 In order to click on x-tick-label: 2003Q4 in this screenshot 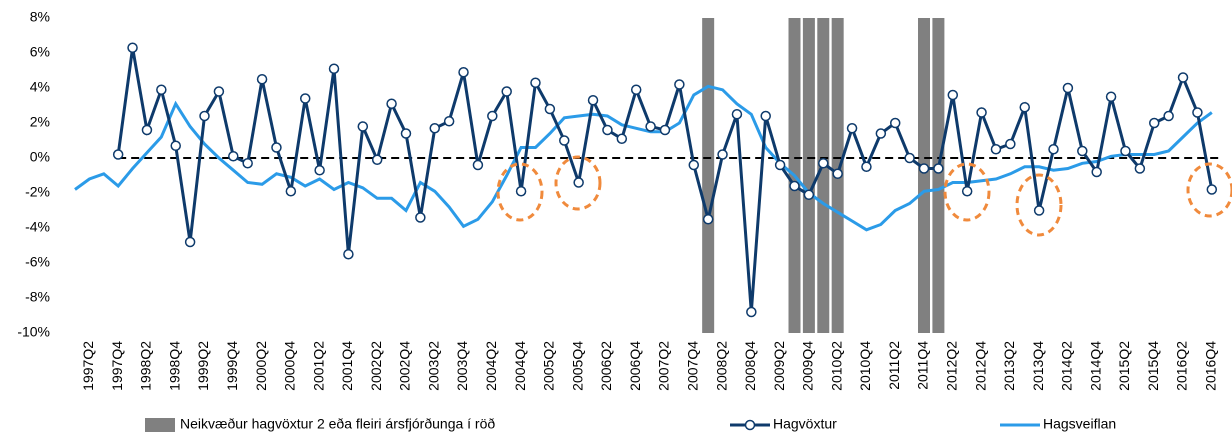, I will do `click(462, 366)`.